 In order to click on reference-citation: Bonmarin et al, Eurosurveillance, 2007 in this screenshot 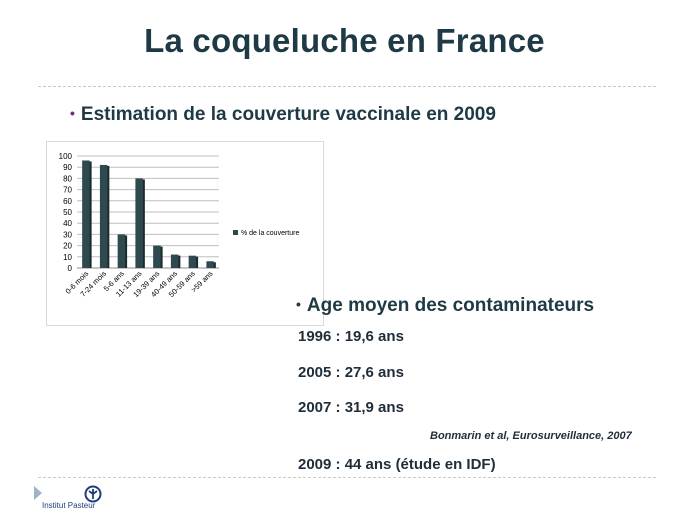, I will do `click(531, 436)`.